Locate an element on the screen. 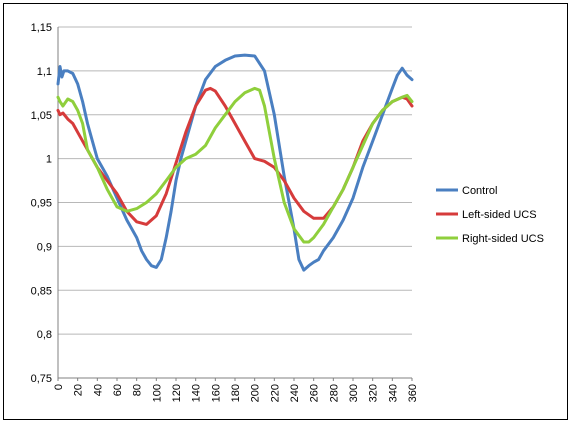 This screenshot has width=573, height=424. x-tick-label: 280 is located at coordinates (334, 393).